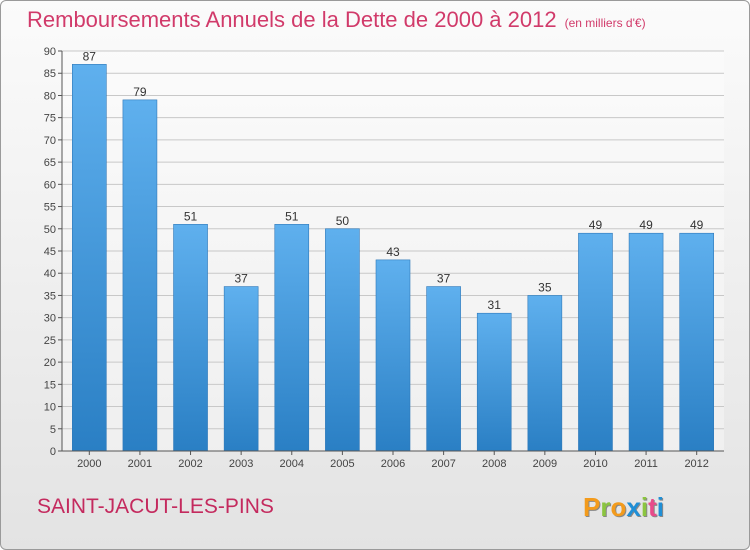 Image resolution: width=750 pixels, height=550 pixels. I want to click on y-tick-label: 65, so click(50, 163).